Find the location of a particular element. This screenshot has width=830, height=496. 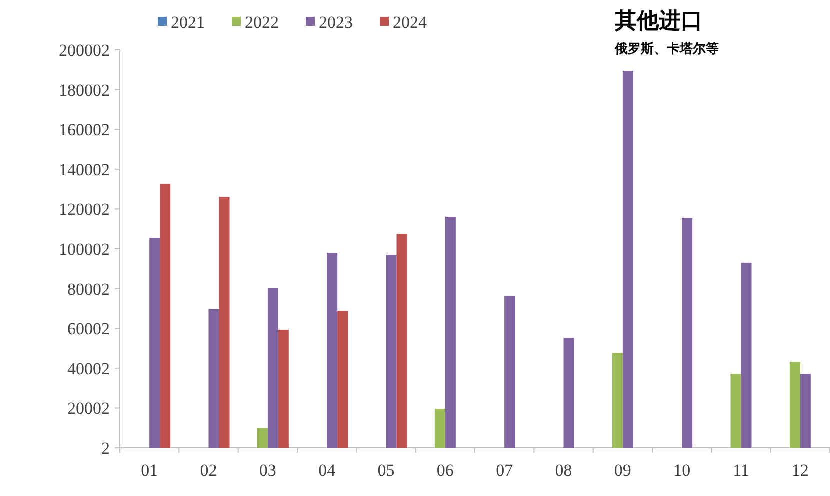

x-tick-label: 04 is located at coordinates (327, 470).